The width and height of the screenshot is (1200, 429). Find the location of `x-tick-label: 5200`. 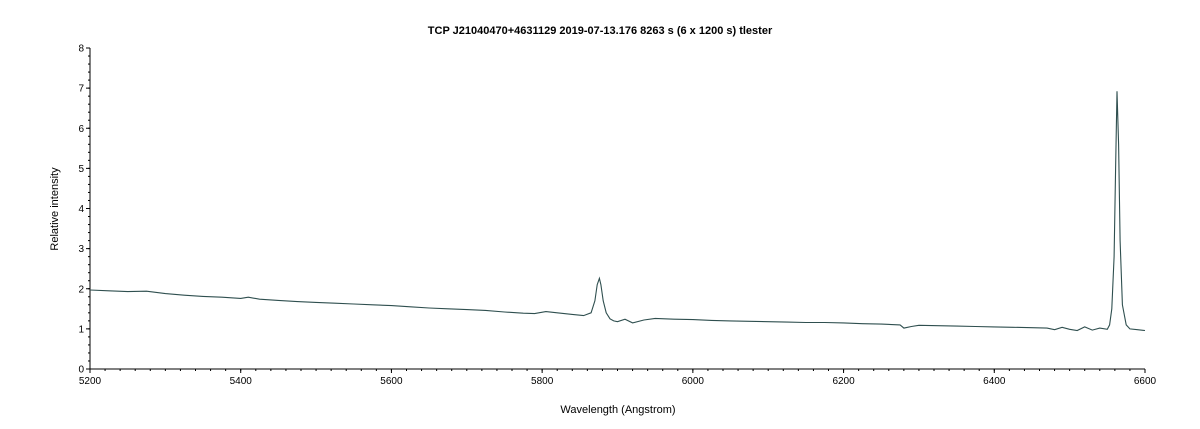

x-tick-label: 5200 is located at coordinates (90, 381).